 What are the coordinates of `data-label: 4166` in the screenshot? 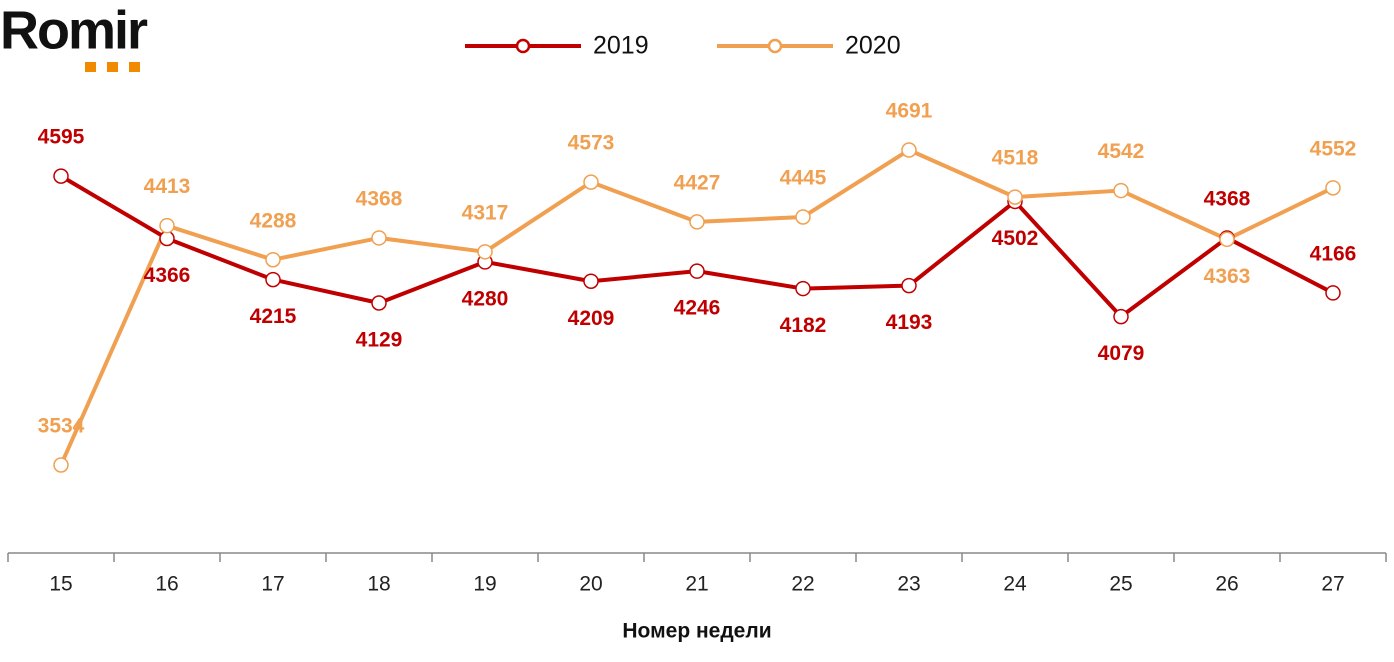 It's located at (1333, 253).